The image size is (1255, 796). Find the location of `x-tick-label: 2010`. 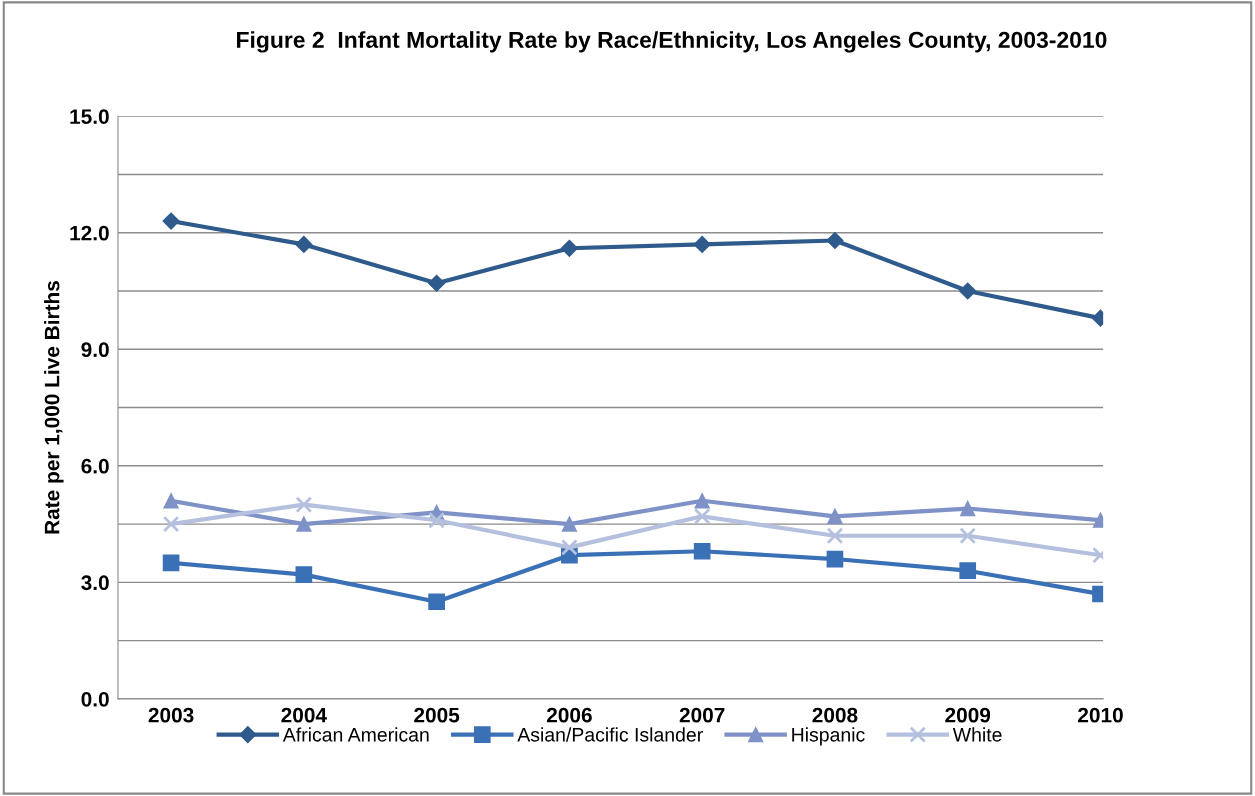

x-tick-label: 2010 is located at coordinates (1100, 715).